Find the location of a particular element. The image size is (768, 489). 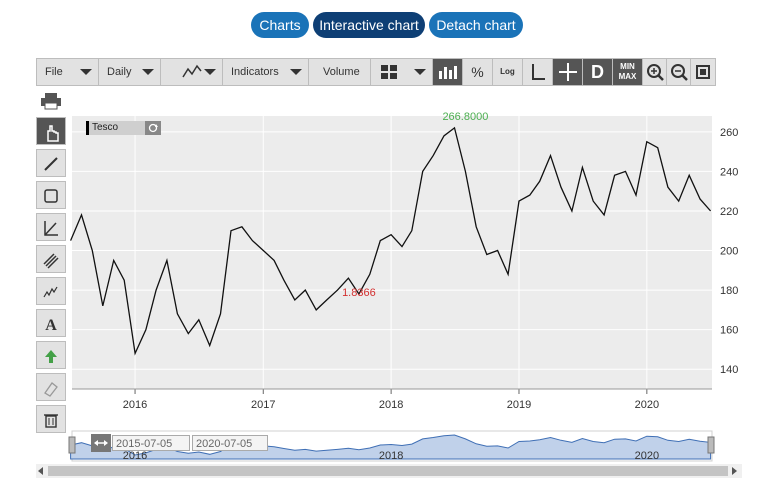

log-scale-button: Log is located at coordinates (508, 72).